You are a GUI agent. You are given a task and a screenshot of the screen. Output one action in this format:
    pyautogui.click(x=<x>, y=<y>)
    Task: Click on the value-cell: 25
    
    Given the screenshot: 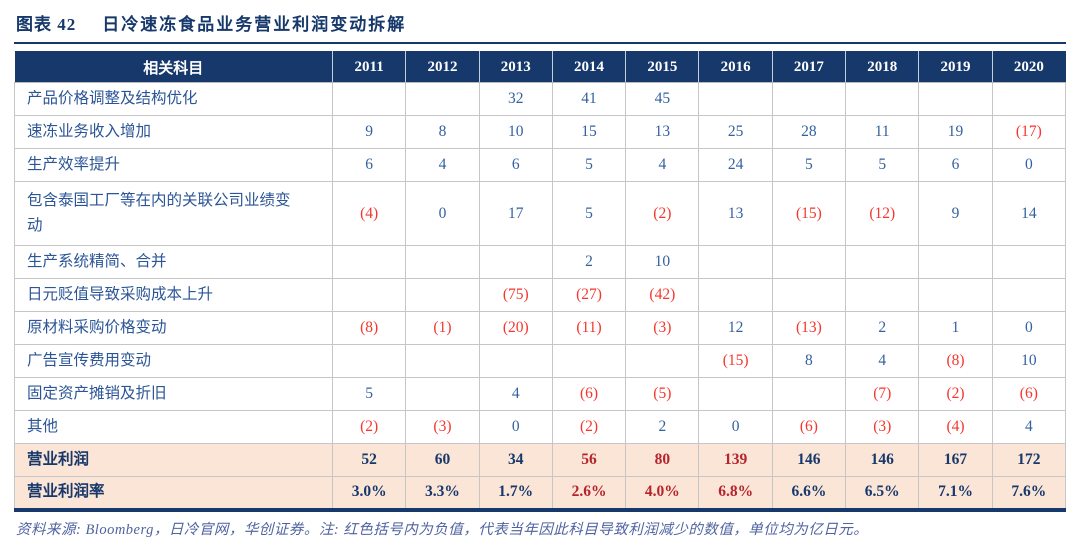 What is the action you would take?
    pyautogui.click(x=735, y=132)
    